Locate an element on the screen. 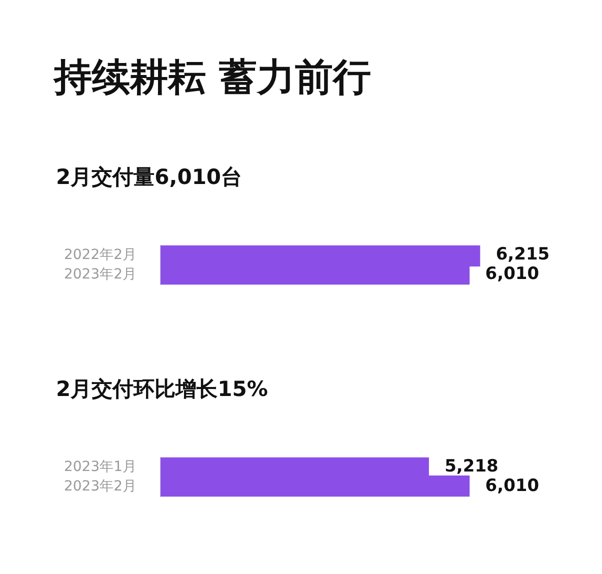  y-tick-label: 2022年2月 is located at coordinates (100, 254).